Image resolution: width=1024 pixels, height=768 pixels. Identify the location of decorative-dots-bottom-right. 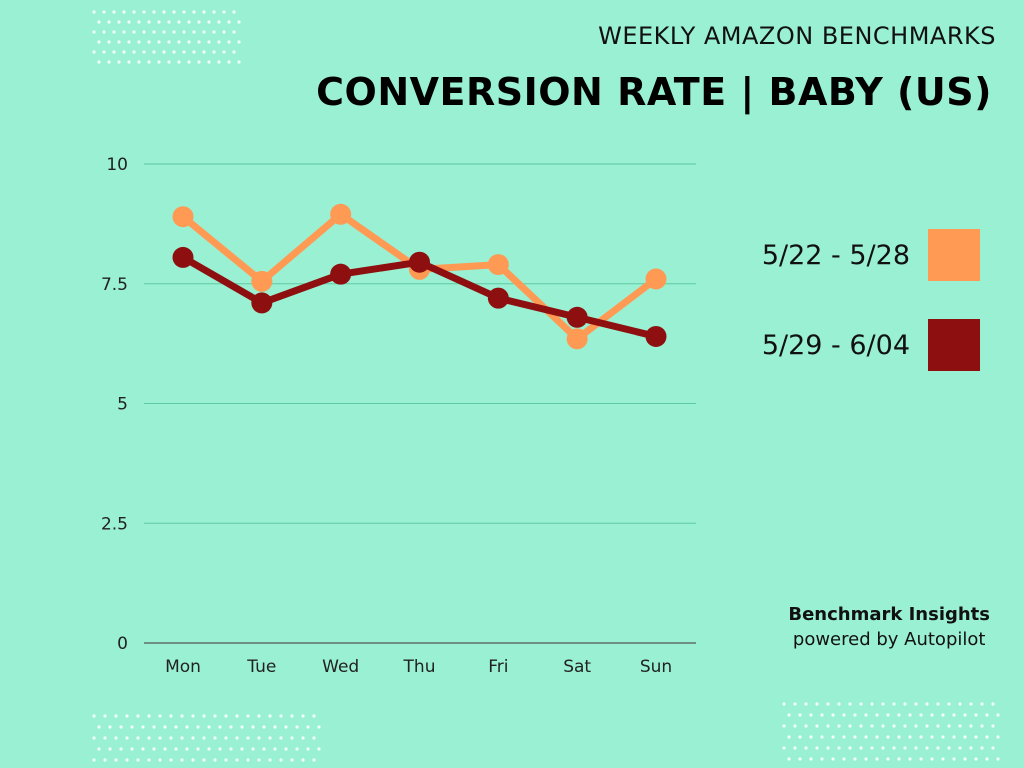
(891, 731).